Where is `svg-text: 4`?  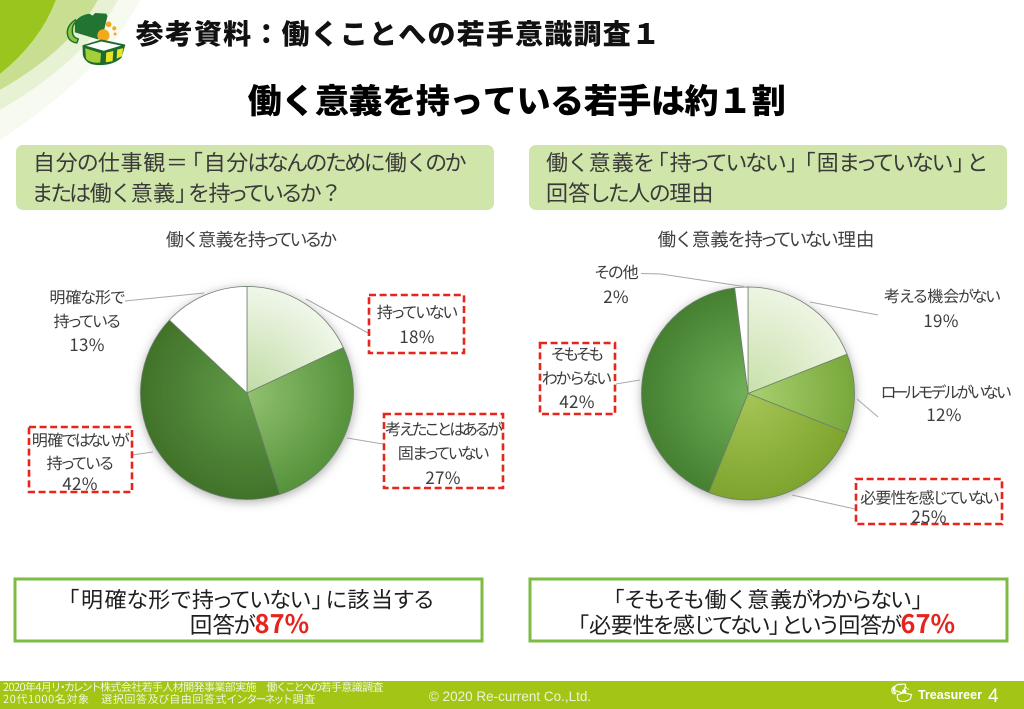
svg-text: 4 is located at coordinates (993, 696).